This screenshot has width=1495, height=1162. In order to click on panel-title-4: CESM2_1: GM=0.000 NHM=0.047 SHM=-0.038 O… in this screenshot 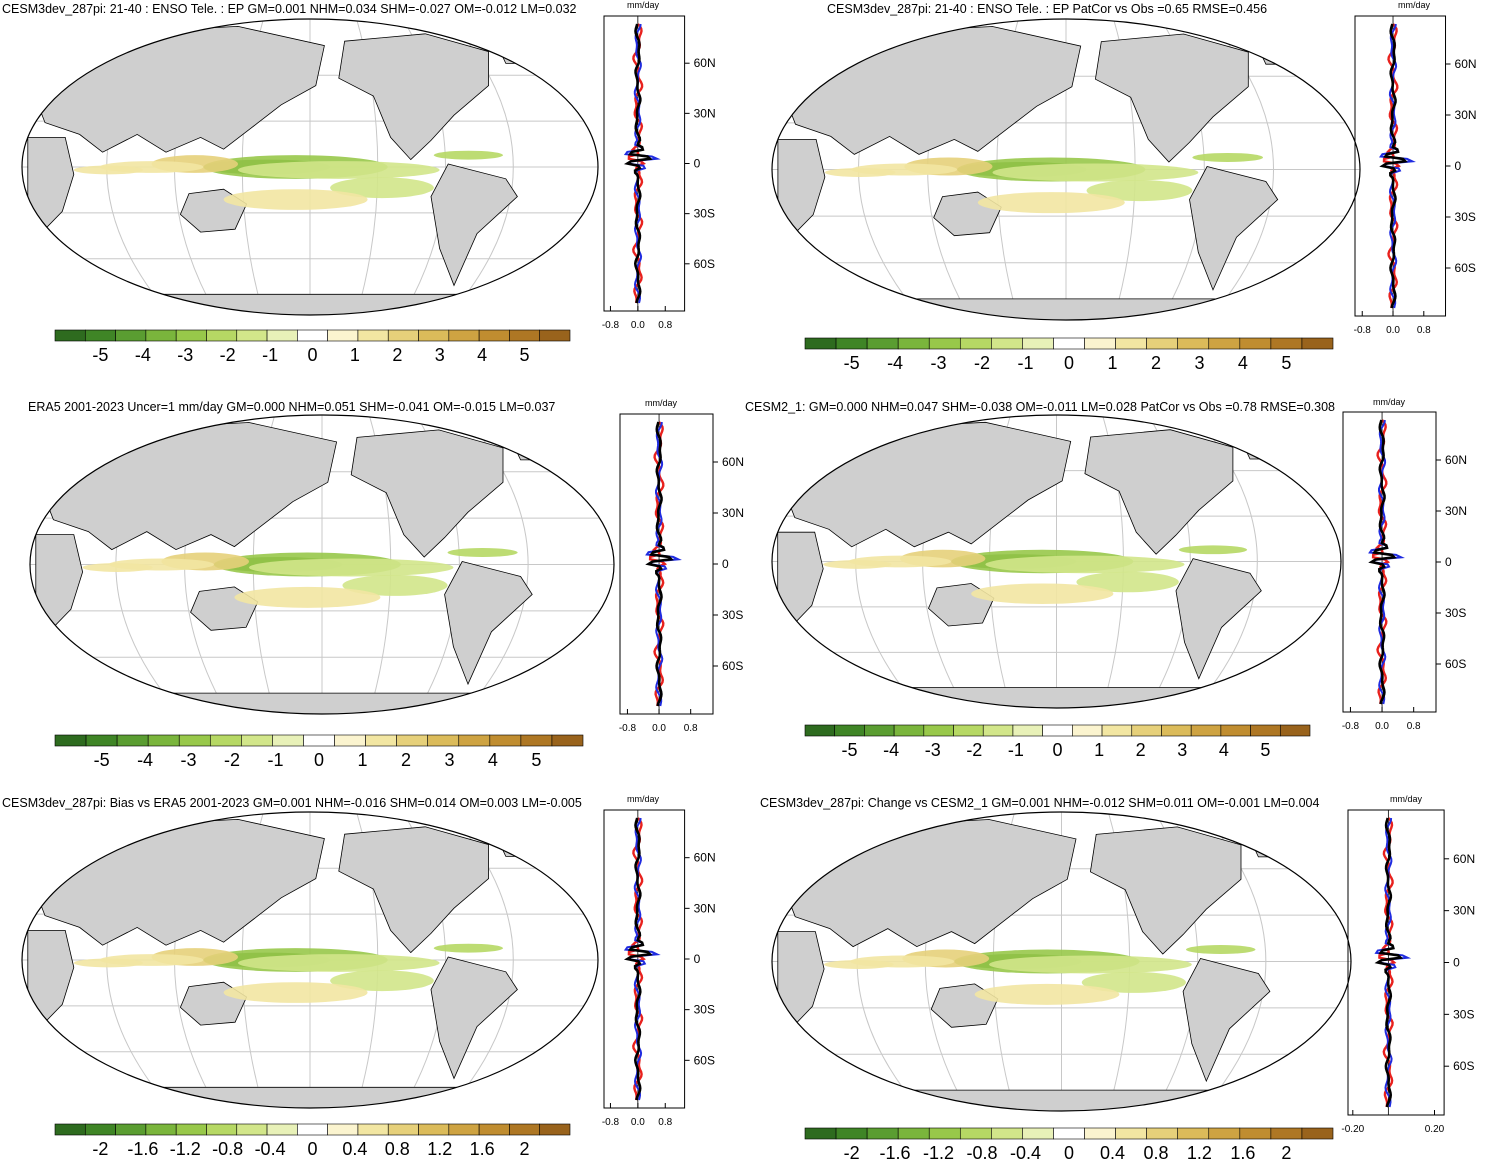, I will do `click(1040, 407)`.